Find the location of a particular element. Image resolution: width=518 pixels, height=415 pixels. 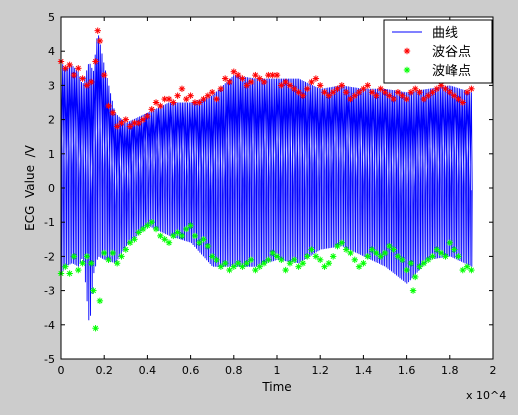

legend-label: 波峰点 is located at coordinates (451, 71).